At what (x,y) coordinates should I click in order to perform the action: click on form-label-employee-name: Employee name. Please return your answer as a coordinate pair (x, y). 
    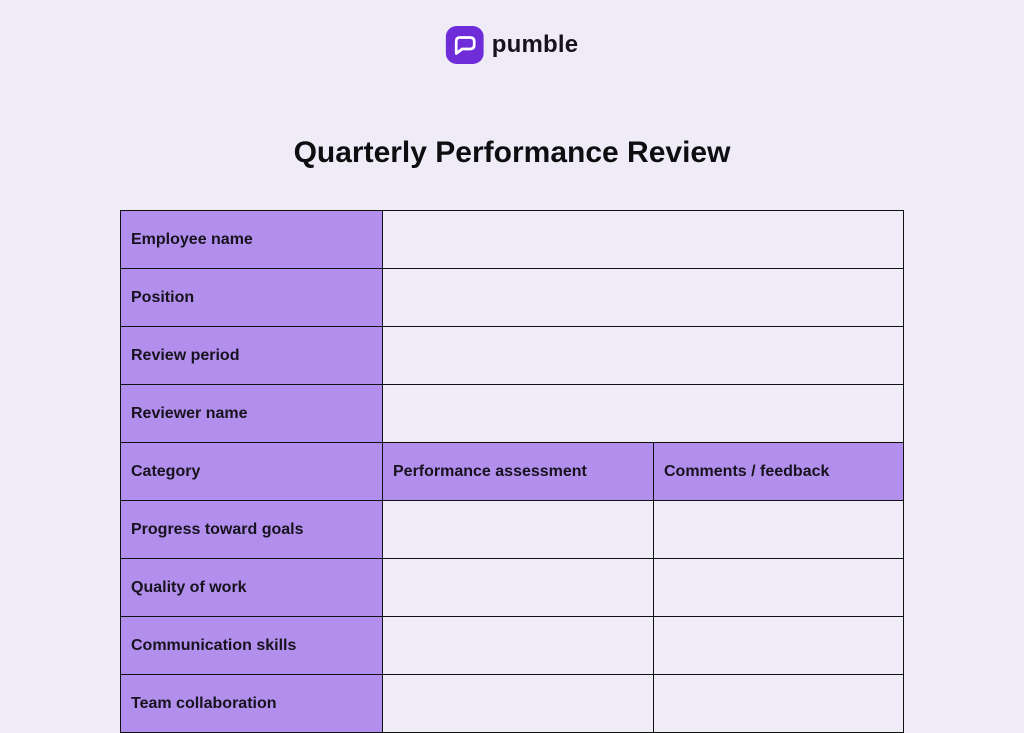
    Looking at the image, I should click on (251, 239).